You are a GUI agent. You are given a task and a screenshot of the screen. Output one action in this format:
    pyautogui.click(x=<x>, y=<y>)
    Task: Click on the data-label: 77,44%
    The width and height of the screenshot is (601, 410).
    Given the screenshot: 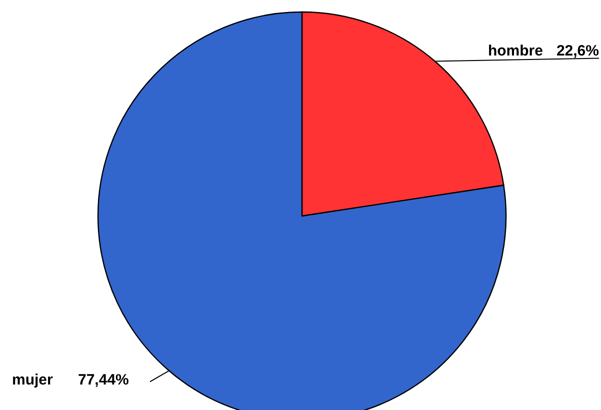 What is the action you would take?
    pyautogui.click(x=103, y=380)
    